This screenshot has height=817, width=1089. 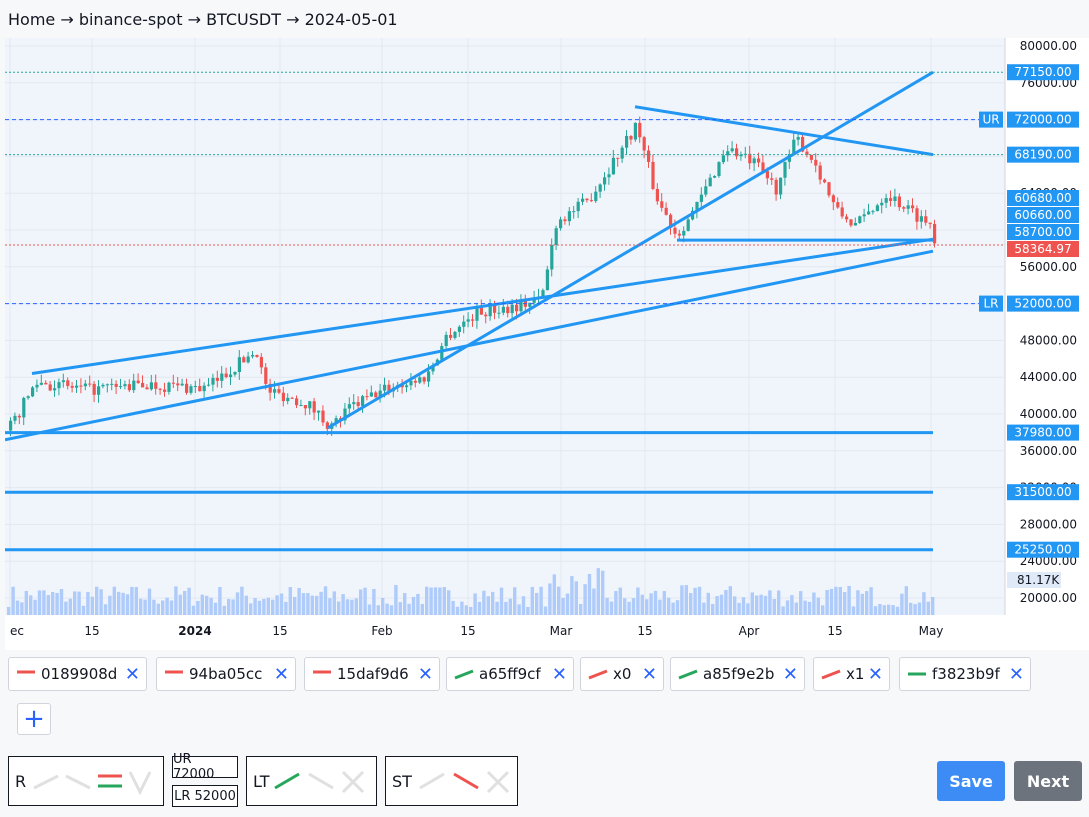 What do you see at coordinates (851, 674) in the screenshot?
I see `tag-item: x1 ✕` at bounding box center [851, 674].